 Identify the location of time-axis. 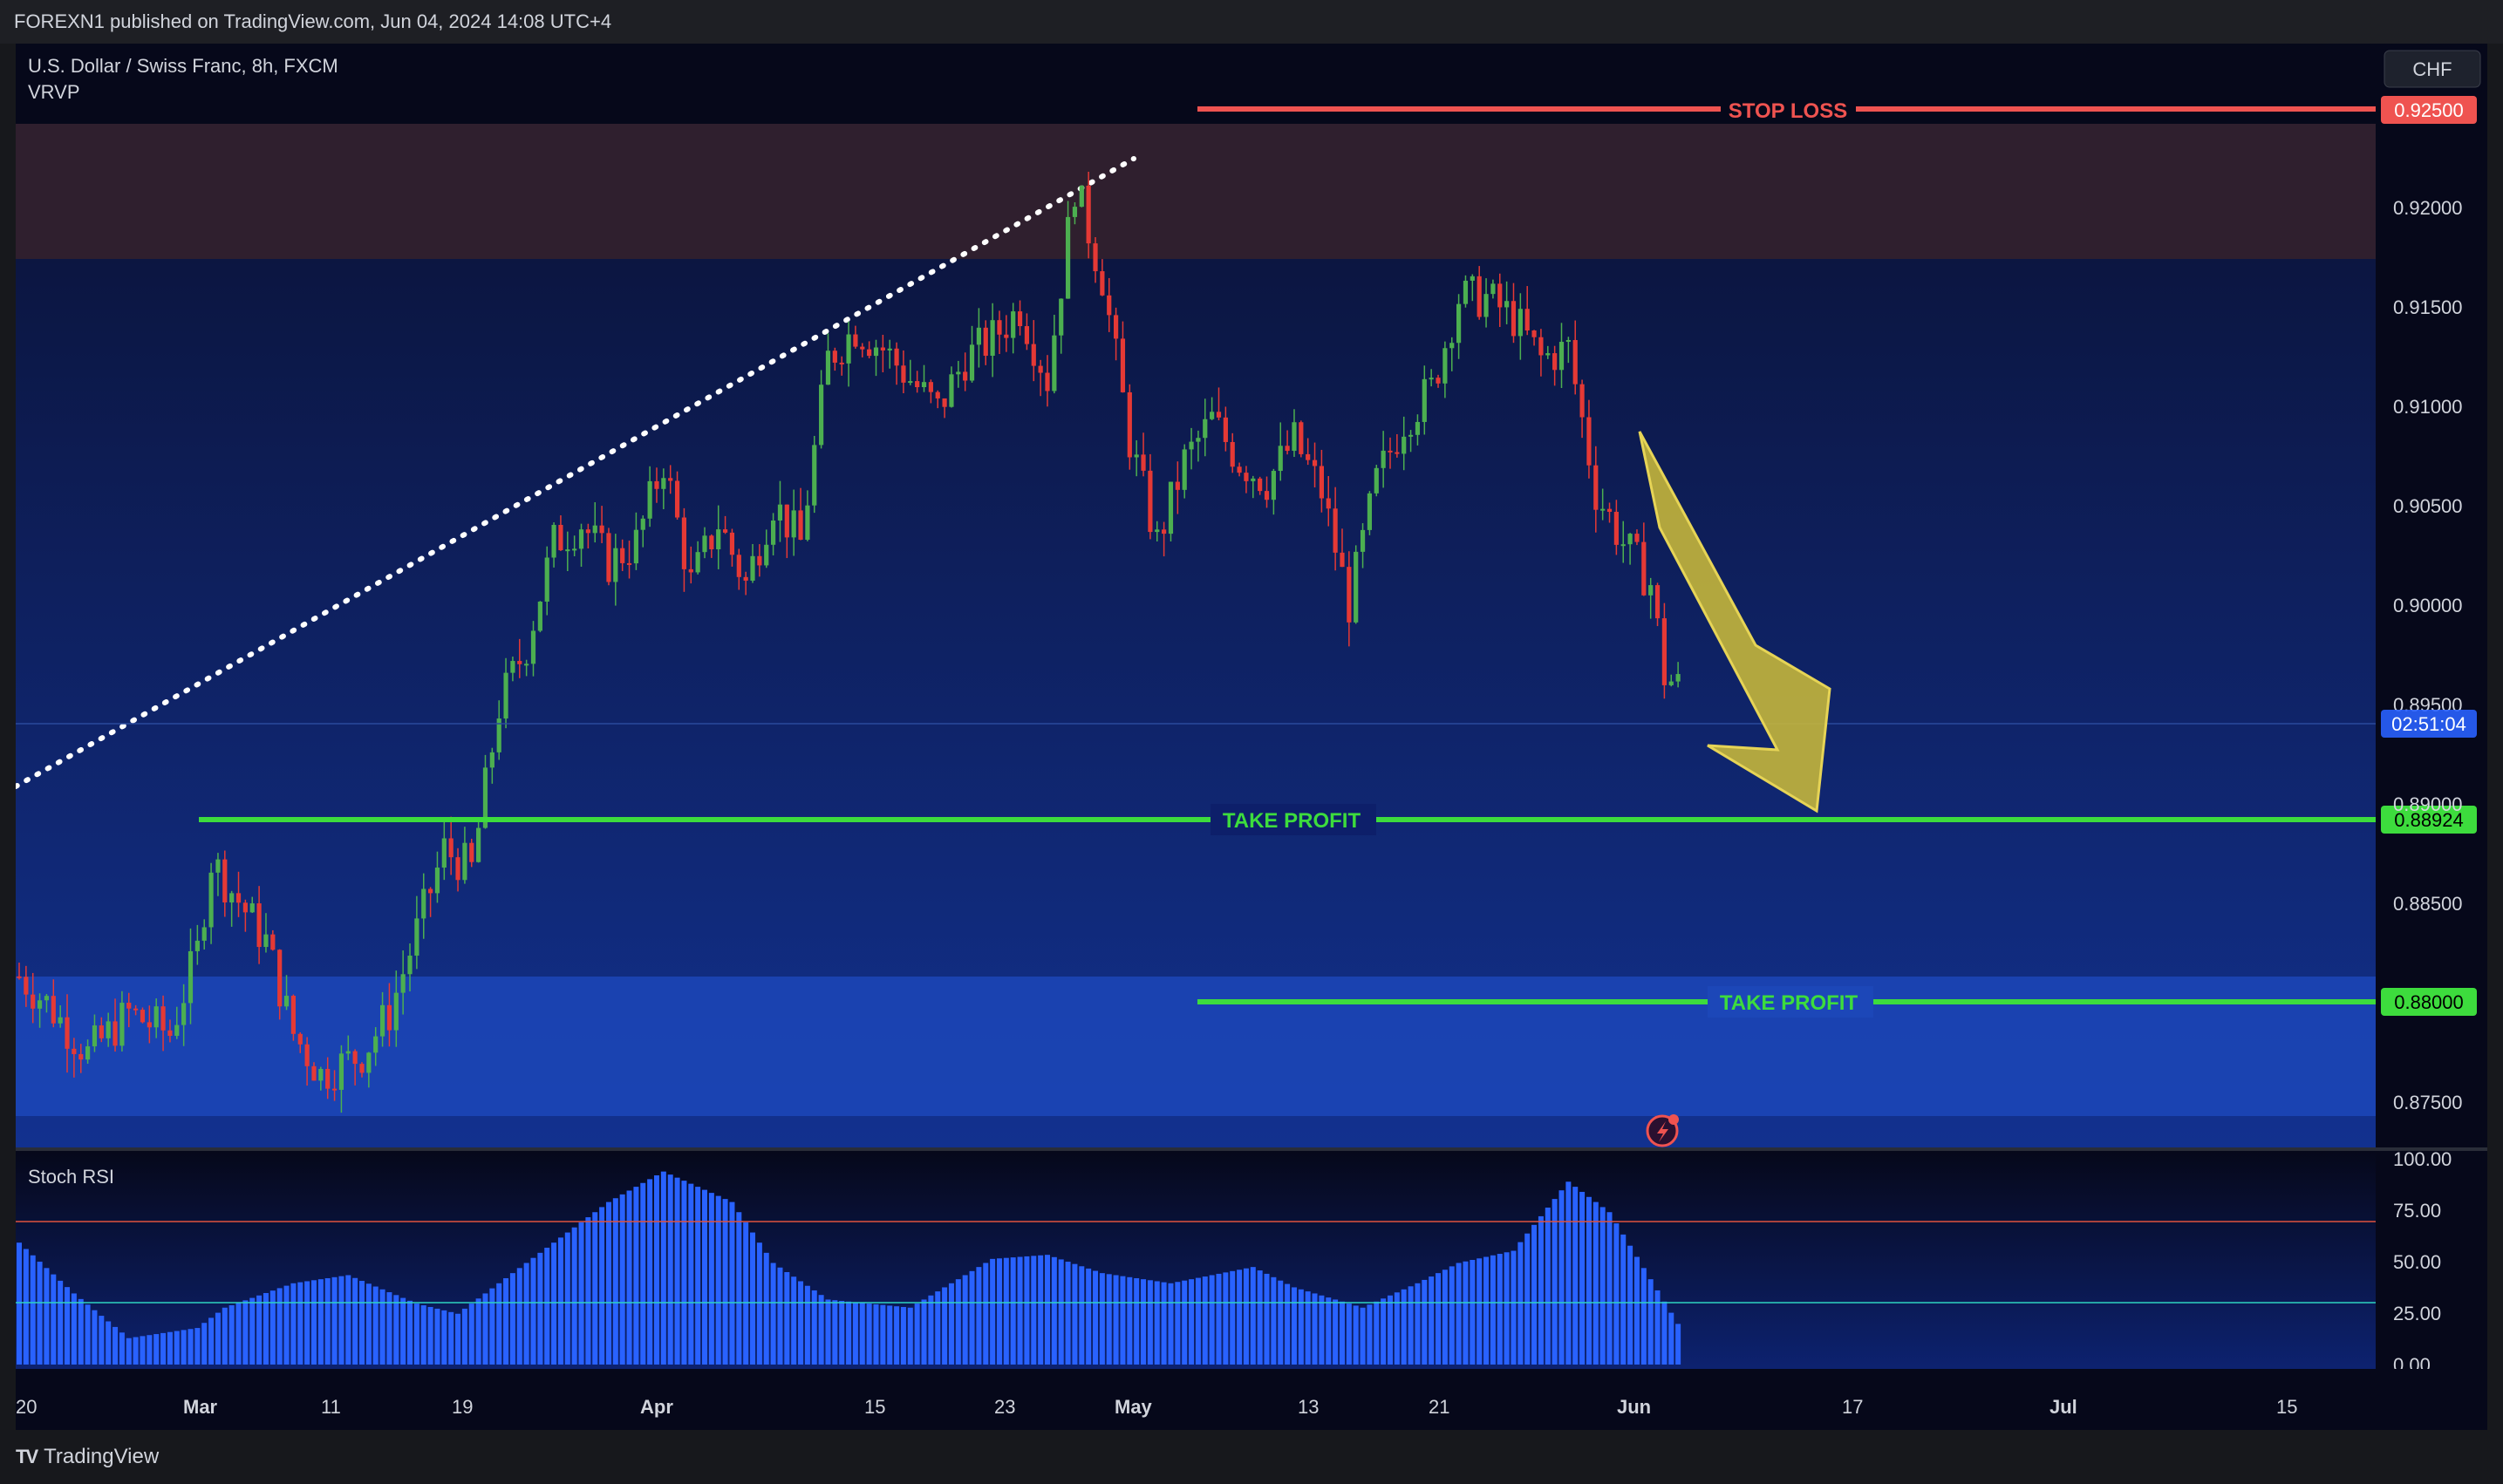
(1251, 1399).